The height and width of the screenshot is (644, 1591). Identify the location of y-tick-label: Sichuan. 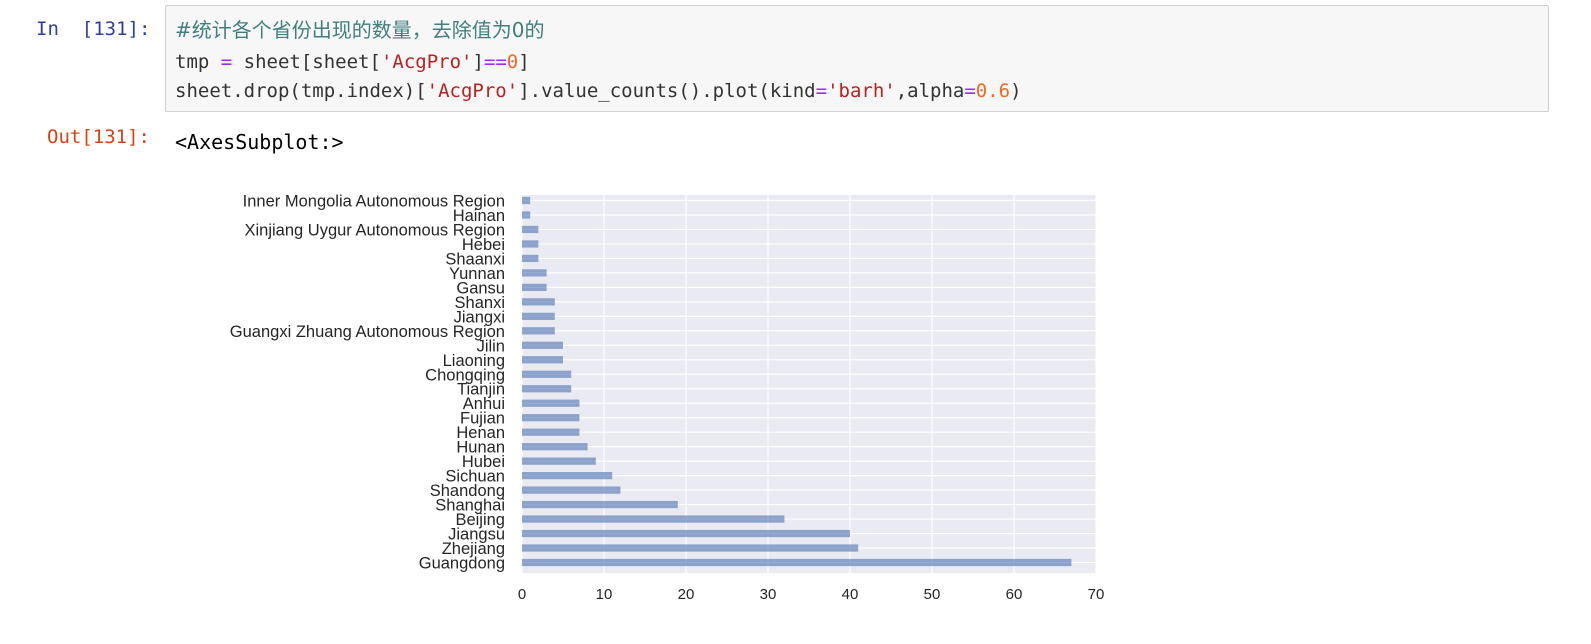
(475, 477).